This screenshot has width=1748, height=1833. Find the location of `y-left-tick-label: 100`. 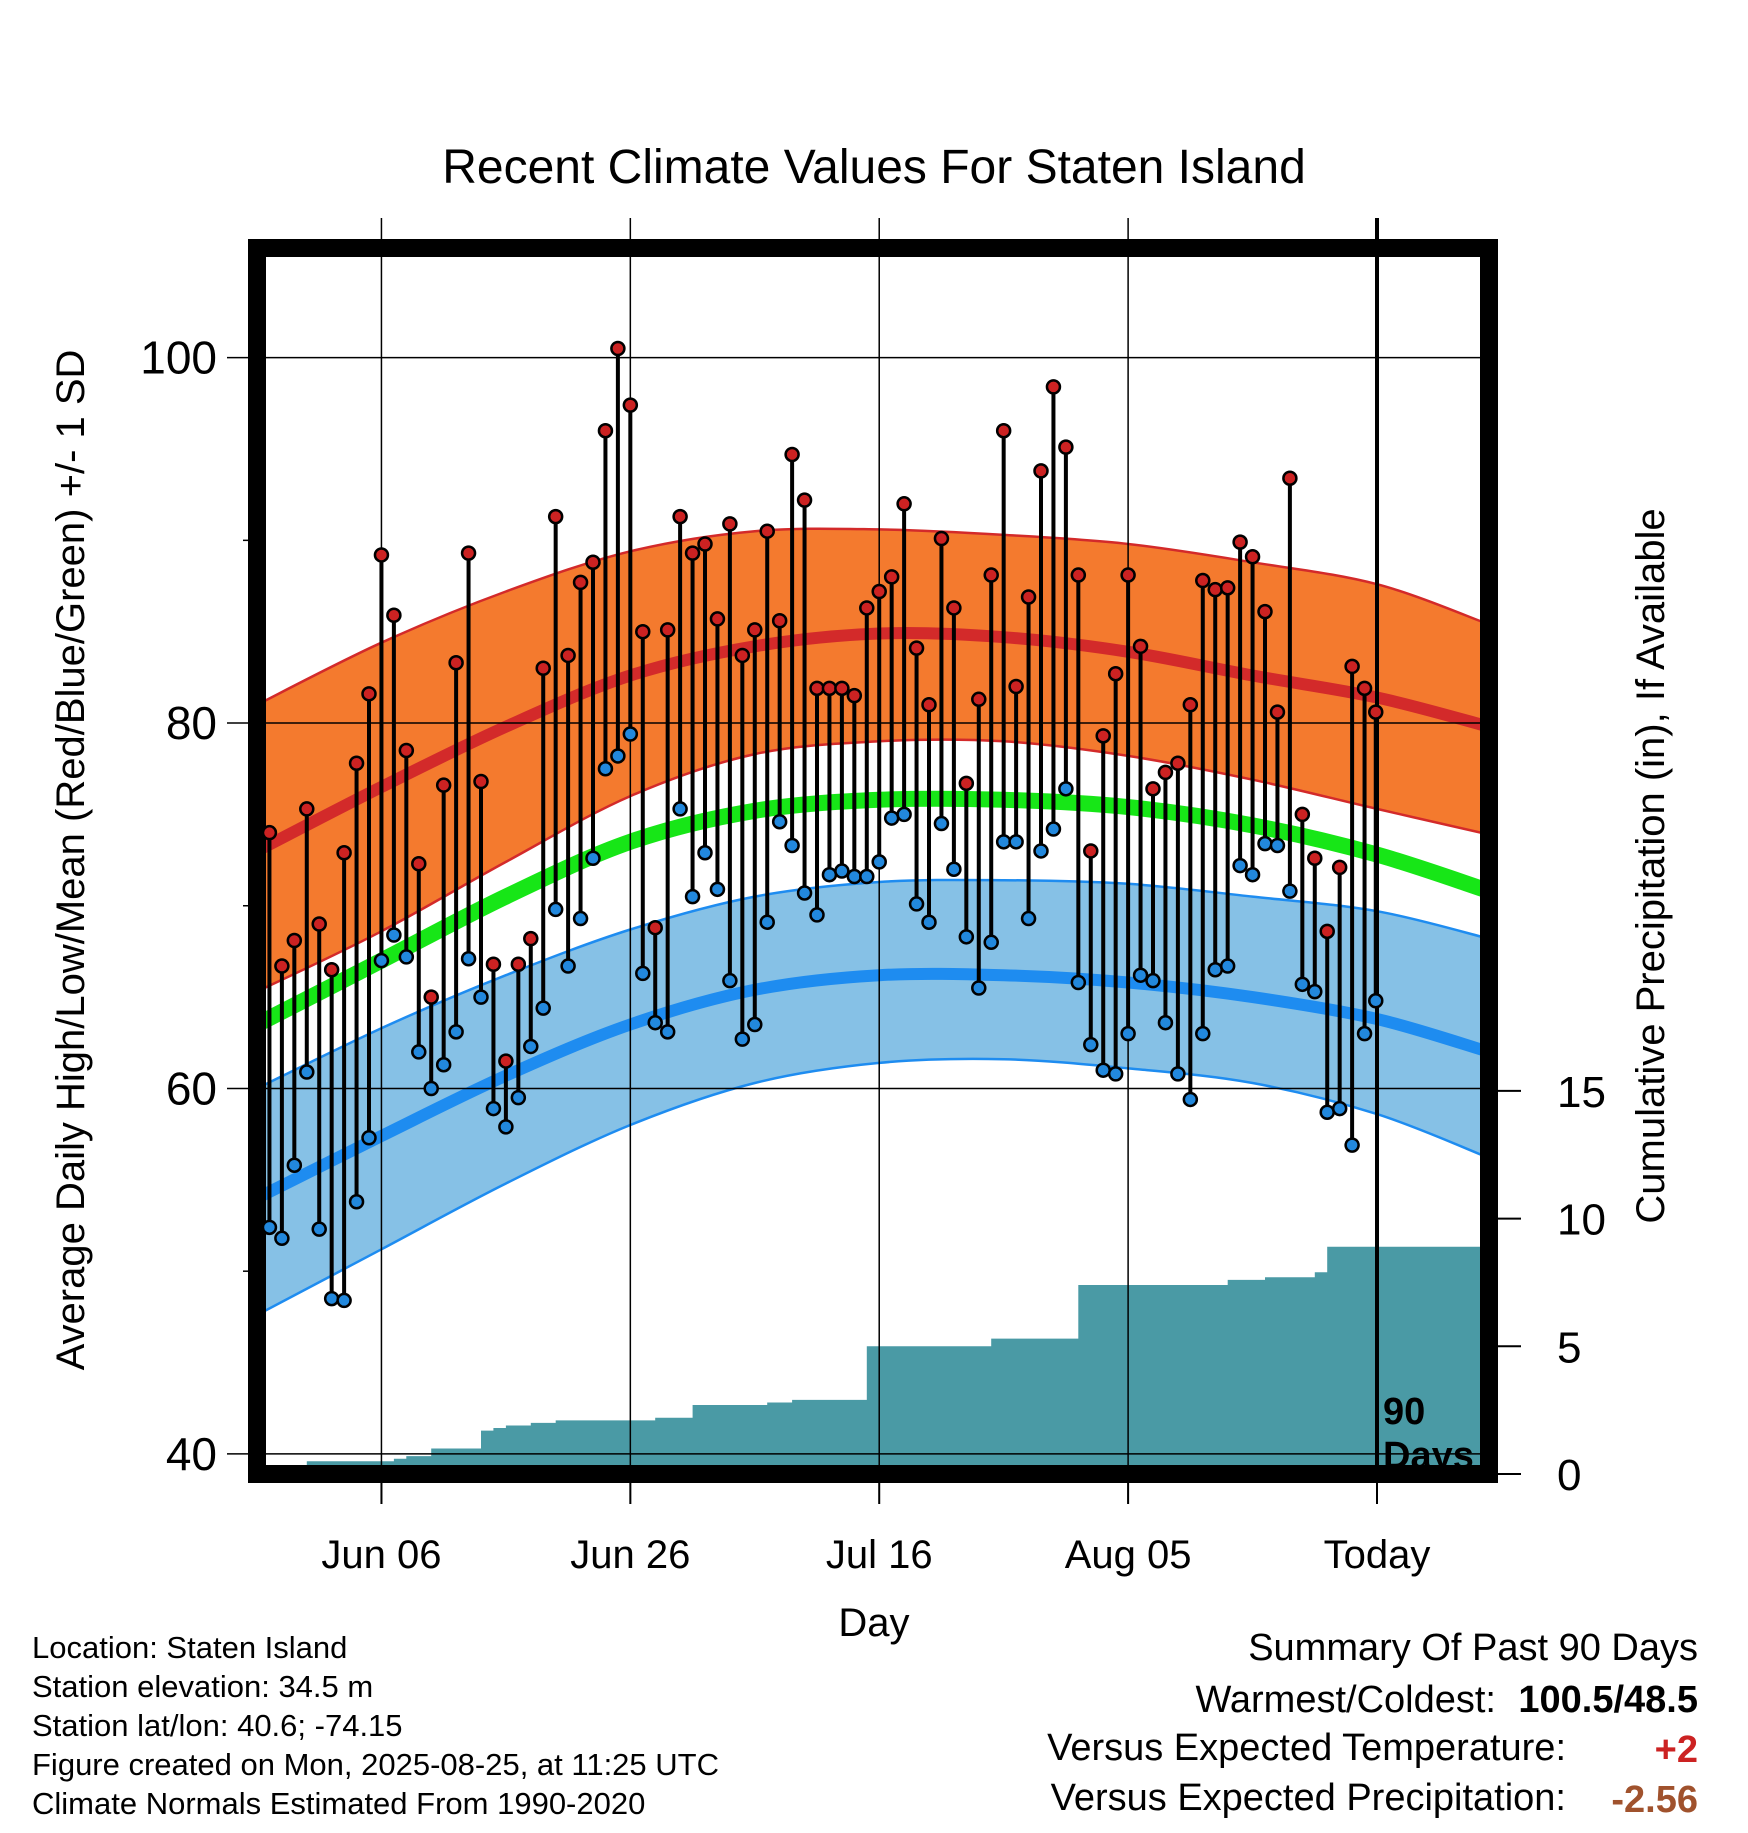

y-left-tick-label: 100 is located at coordinates (178, 358).